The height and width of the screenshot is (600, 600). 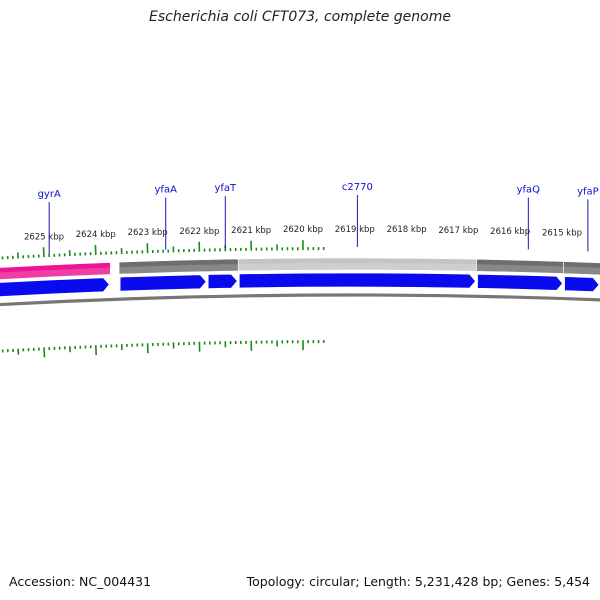 I want to click on map-title: Escherichia coli CFT073, complete genome, so click(x=300, y=17).